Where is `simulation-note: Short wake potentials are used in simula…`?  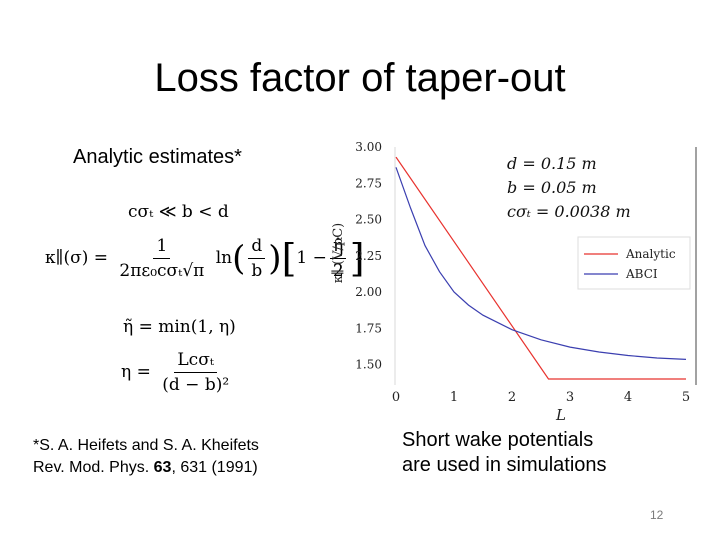 simulation-note: Short wake potentials are used in simula… is located at coordinates (504, 453).